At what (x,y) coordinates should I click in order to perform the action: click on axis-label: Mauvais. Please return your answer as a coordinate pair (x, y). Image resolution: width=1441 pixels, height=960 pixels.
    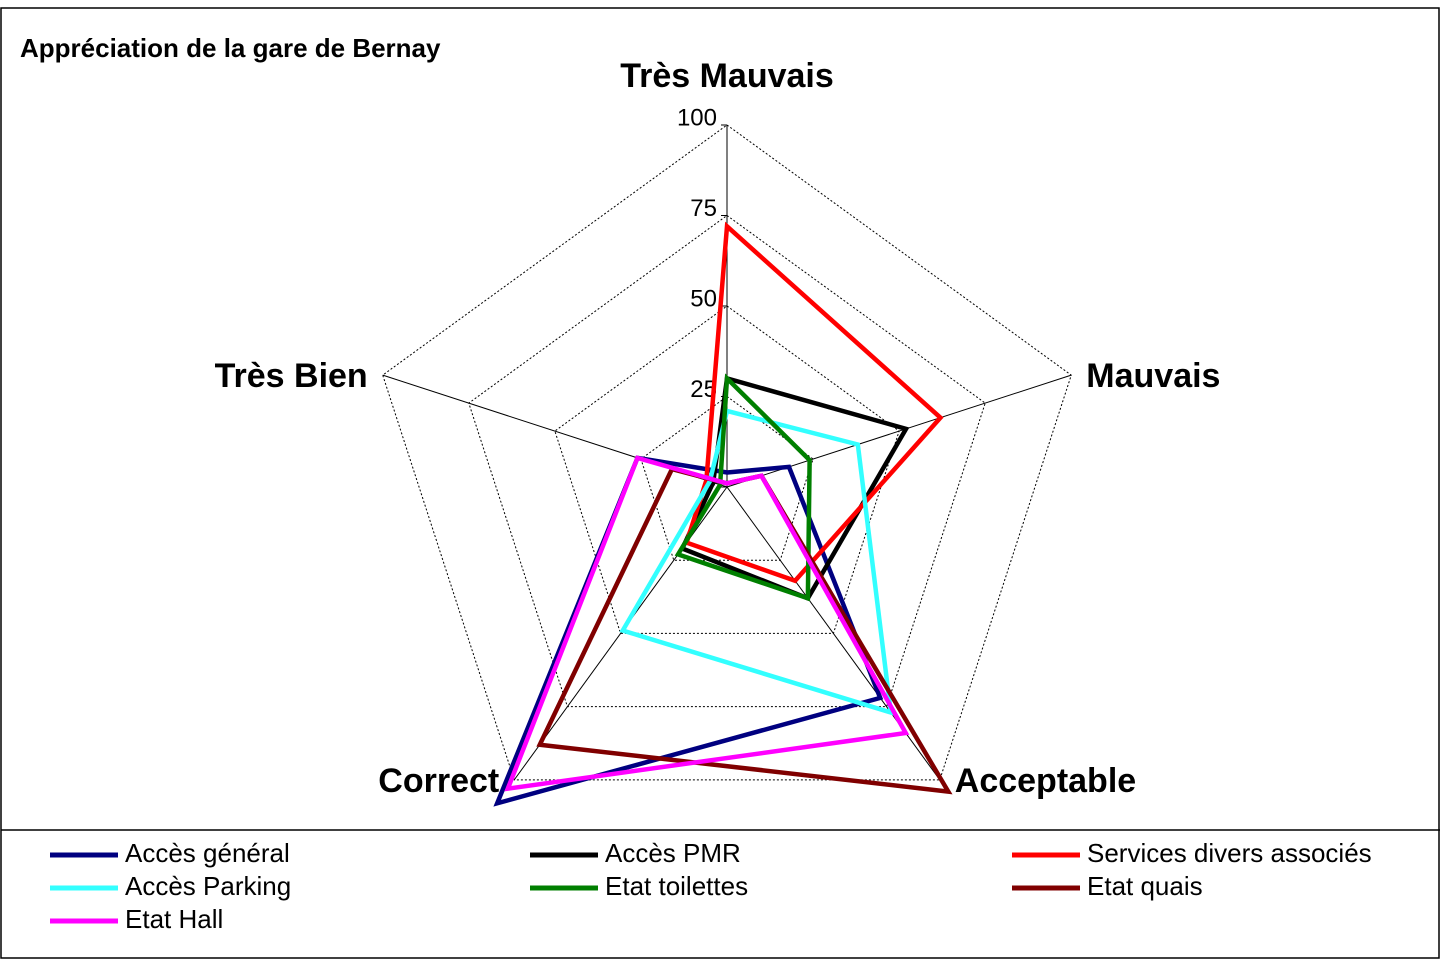
    Looking at the image, I should click on (1153, 376).